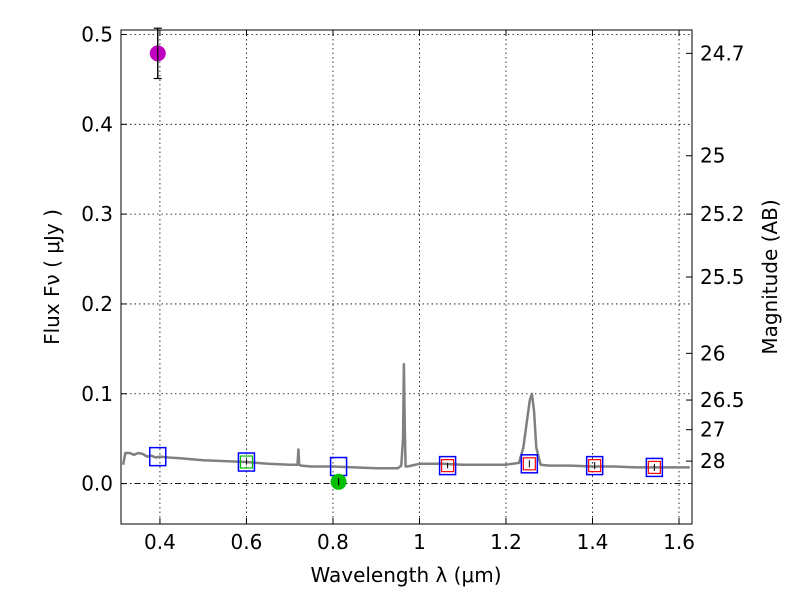 Image resolution: width=800 pixels, height=600 pixels. Describe the element at coordinates (97, 124) in the screenshot. I see `y-tick-label: 0.4` at that location.